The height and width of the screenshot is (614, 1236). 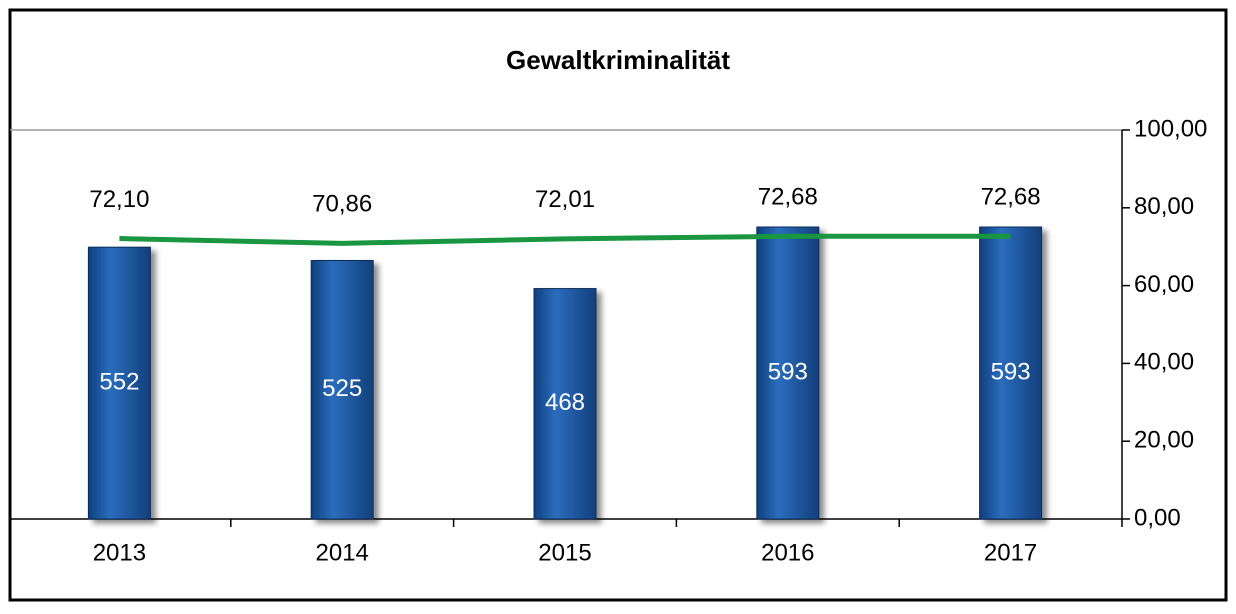 I want to click on bar-label: 525, so click(x=342, y=388).